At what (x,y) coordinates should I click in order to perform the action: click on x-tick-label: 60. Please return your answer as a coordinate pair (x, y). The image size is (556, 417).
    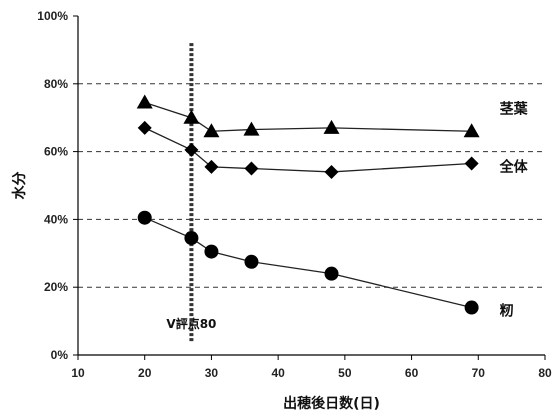
    Looking at the image, I should click on (412, 373).